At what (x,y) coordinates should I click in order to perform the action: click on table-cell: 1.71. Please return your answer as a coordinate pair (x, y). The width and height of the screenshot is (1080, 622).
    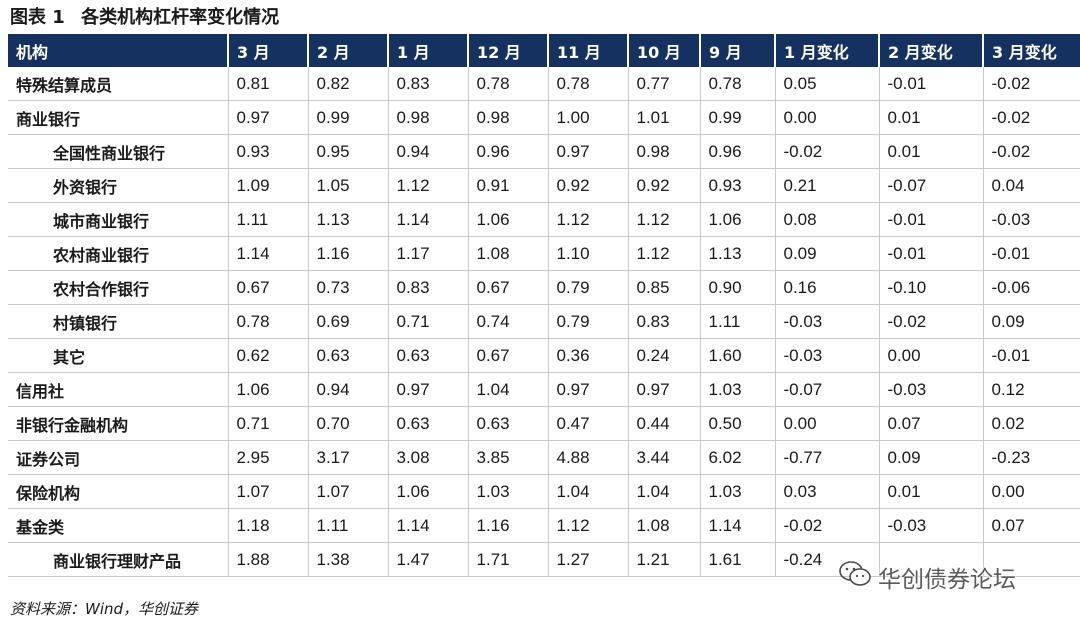
    Looking at the image, I should click on (508, 559).